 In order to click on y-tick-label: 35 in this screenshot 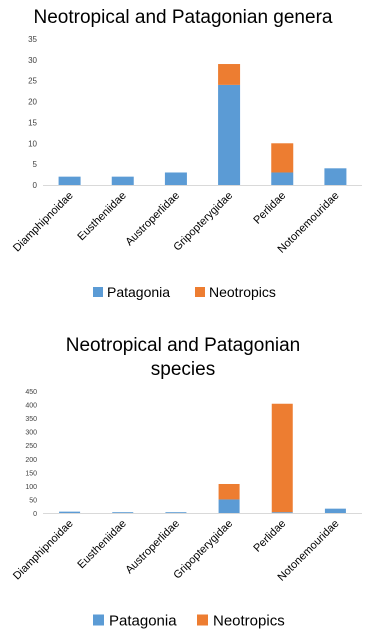, I will do `click(32, 39)`.